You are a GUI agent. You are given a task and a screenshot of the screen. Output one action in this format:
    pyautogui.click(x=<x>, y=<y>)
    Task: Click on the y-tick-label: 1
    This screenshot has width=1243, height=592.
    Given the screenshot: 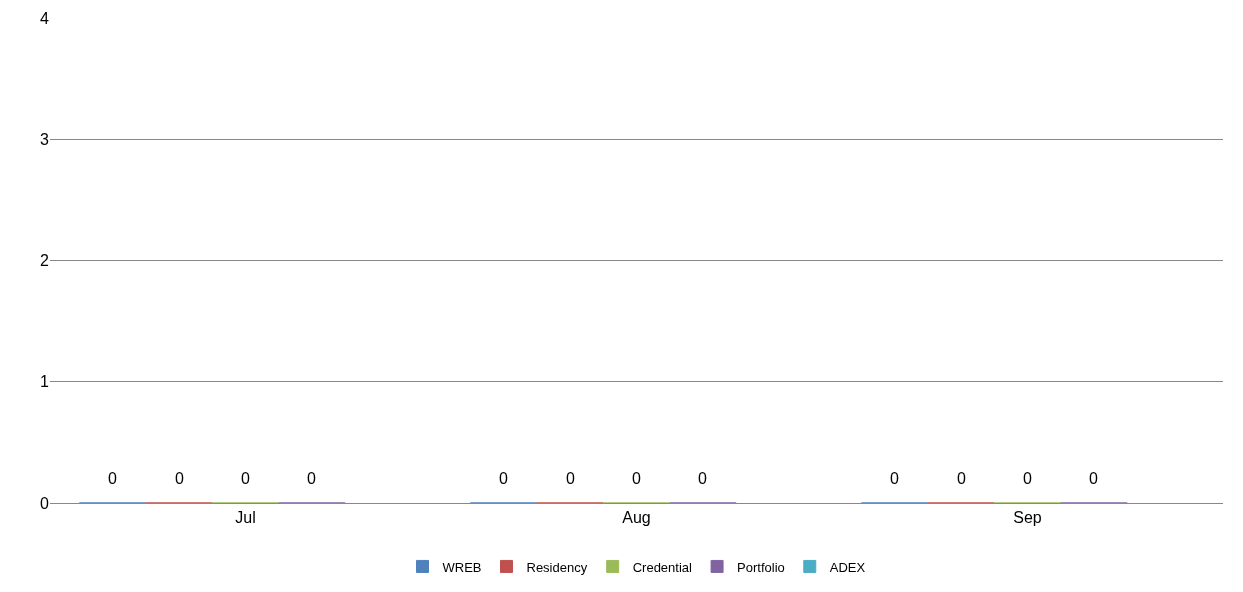 What is the action you would take?
    pyautogui.click(x=45, y=382)
    